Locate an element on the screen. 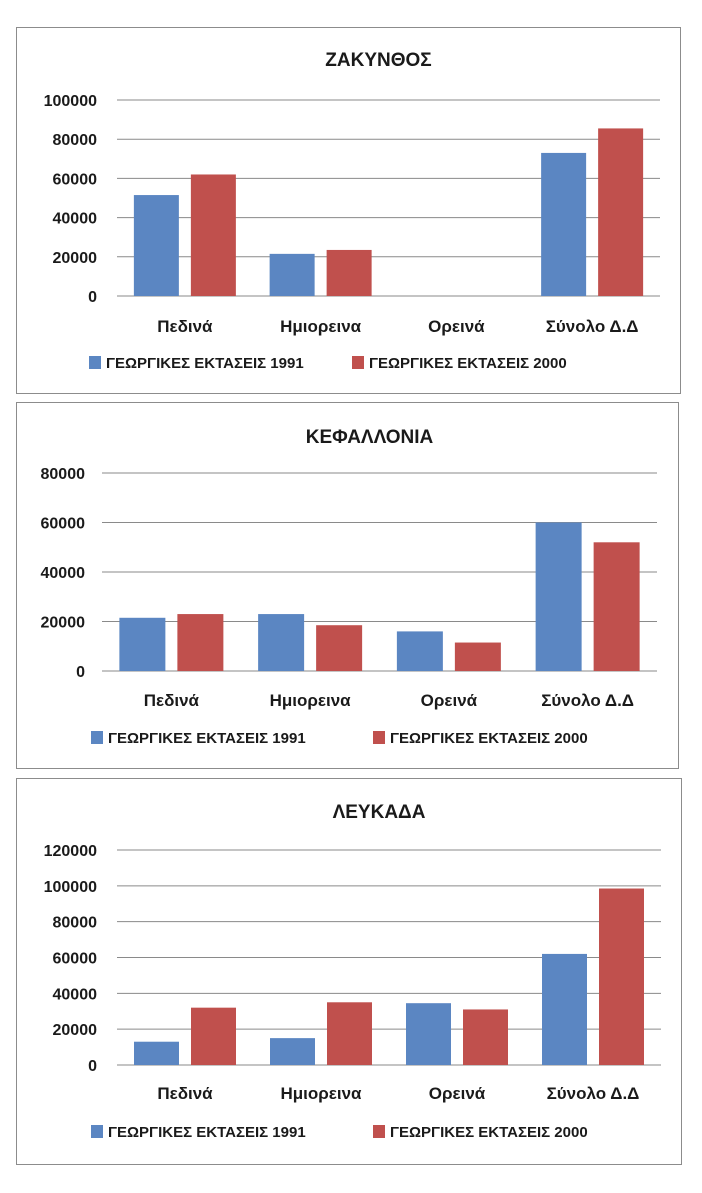 The width and height of the screenshot is (702, 1193). chart-title: ΛΕΥΚΑΔΑ is located at coordinates (379, 812).